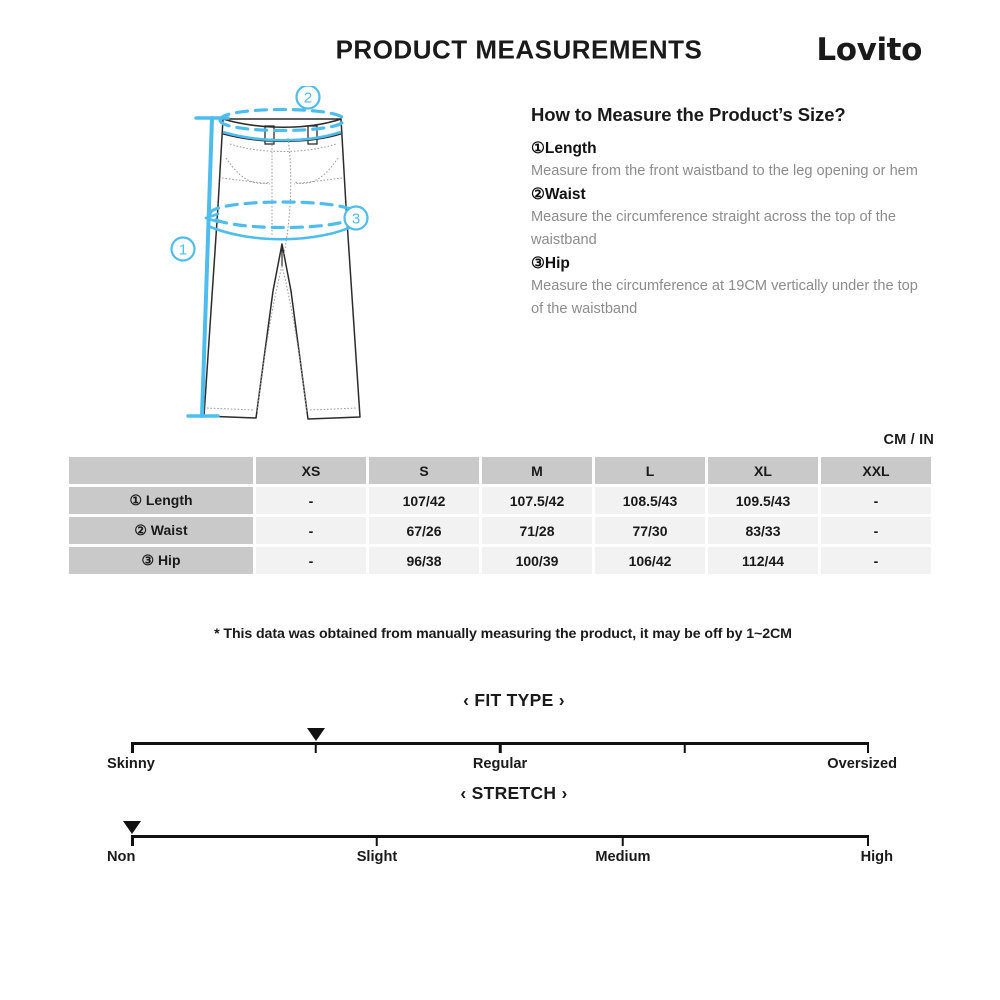 The height and width of the screenshot is (1000, 1000). What do you see at coordinates (537, 530) in the screenshot?
I see `cell-waist-m: 71/28` at bounding box center [537, 530].